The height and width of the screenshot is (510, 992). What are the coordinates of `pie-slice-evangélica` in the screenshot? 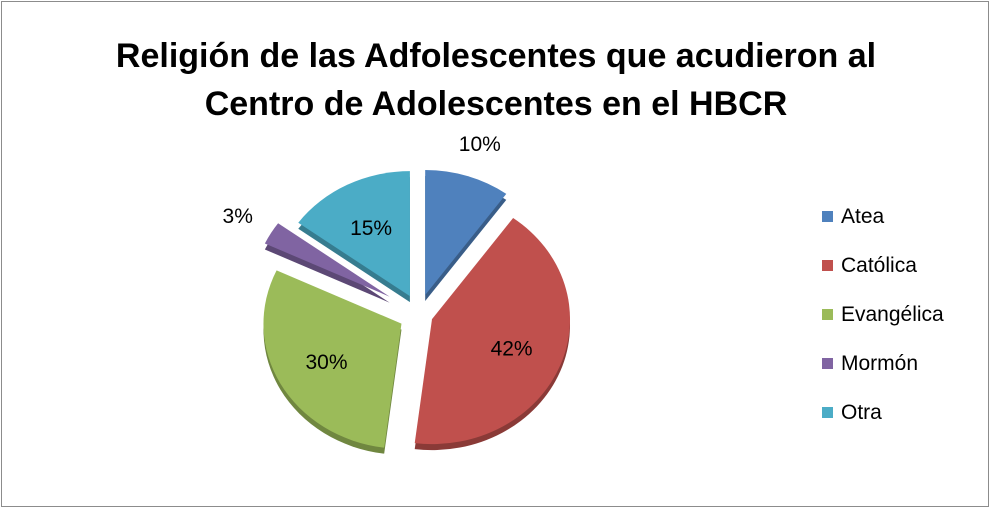 It's located at (332, 359).